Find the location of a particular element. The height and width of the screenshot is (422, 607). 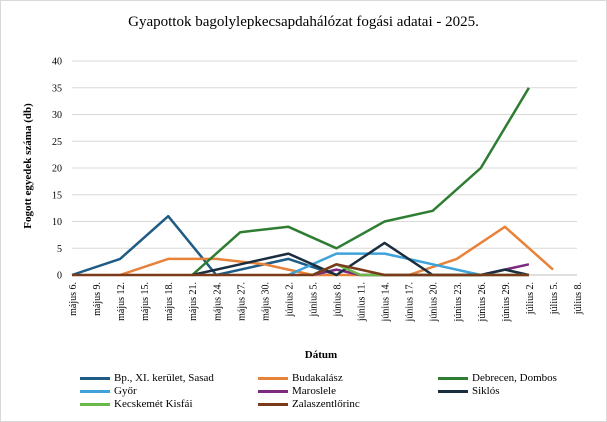

y-tick-label: 40 is located at coordinates (57, 62).